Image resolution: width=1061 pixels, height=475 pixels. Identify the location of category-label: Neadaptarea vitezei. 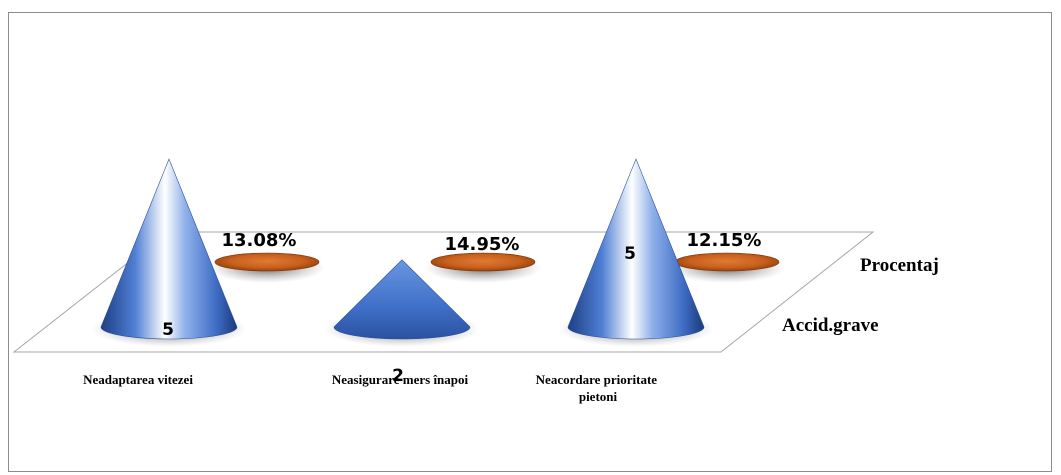
(138, 379).